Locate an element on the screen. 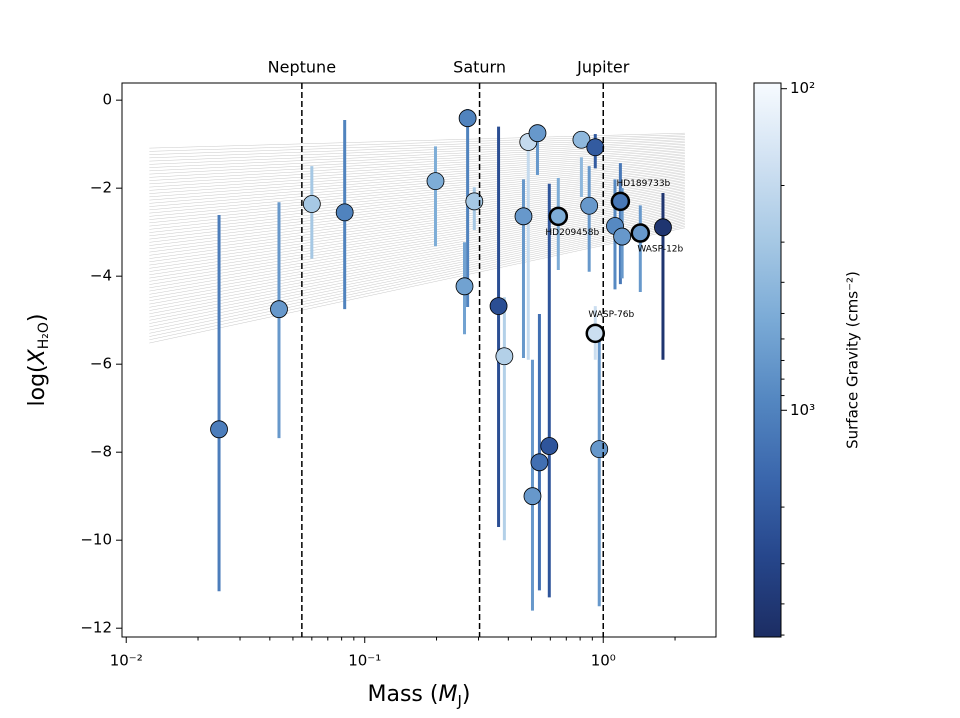  colorbar-label: Surface Gravity (cms⁻²) is located at coordinates (853, 360).